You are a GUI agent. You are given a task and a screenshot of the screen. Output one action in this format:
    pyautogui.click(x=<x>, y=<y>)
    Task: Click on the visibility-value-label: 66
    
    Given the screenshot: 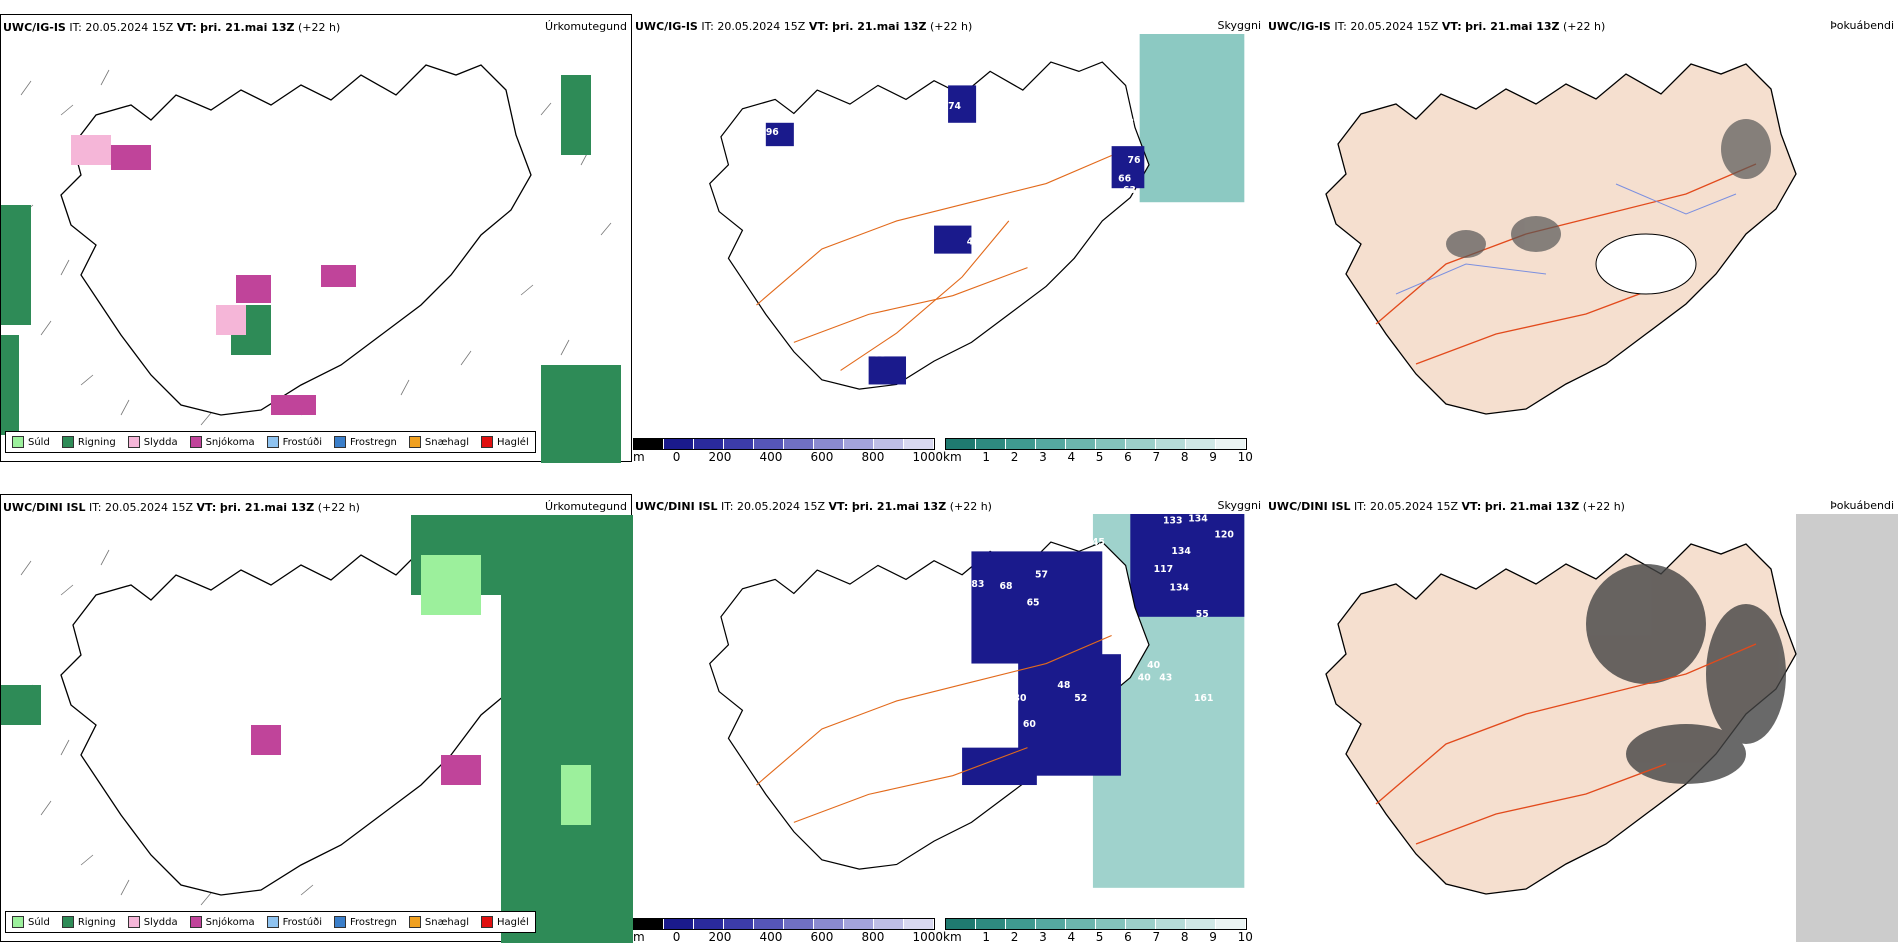 What is the action you would take?
    pyautogui.click(x=1124, y=179)
    